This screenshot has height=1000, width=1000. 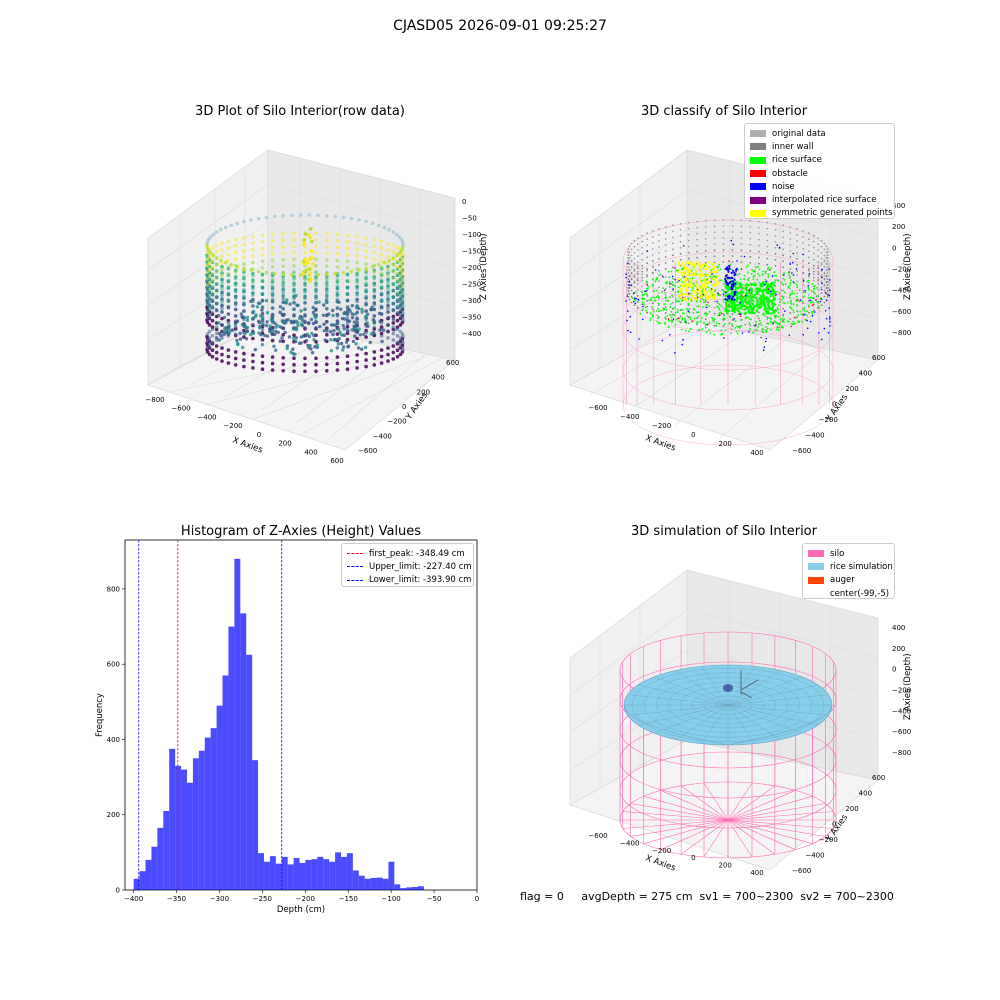 I want to click on z-tick-label: 400, so click(x=898, y=206).